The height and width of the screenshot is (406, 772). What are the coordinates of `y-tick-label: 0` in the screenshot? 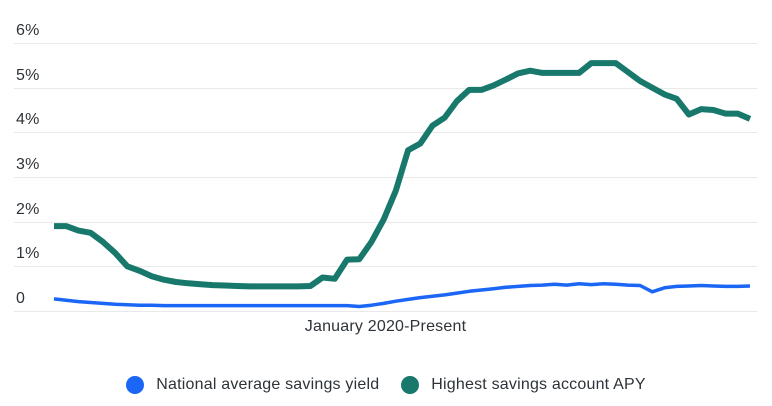 It's located at (21, 298).